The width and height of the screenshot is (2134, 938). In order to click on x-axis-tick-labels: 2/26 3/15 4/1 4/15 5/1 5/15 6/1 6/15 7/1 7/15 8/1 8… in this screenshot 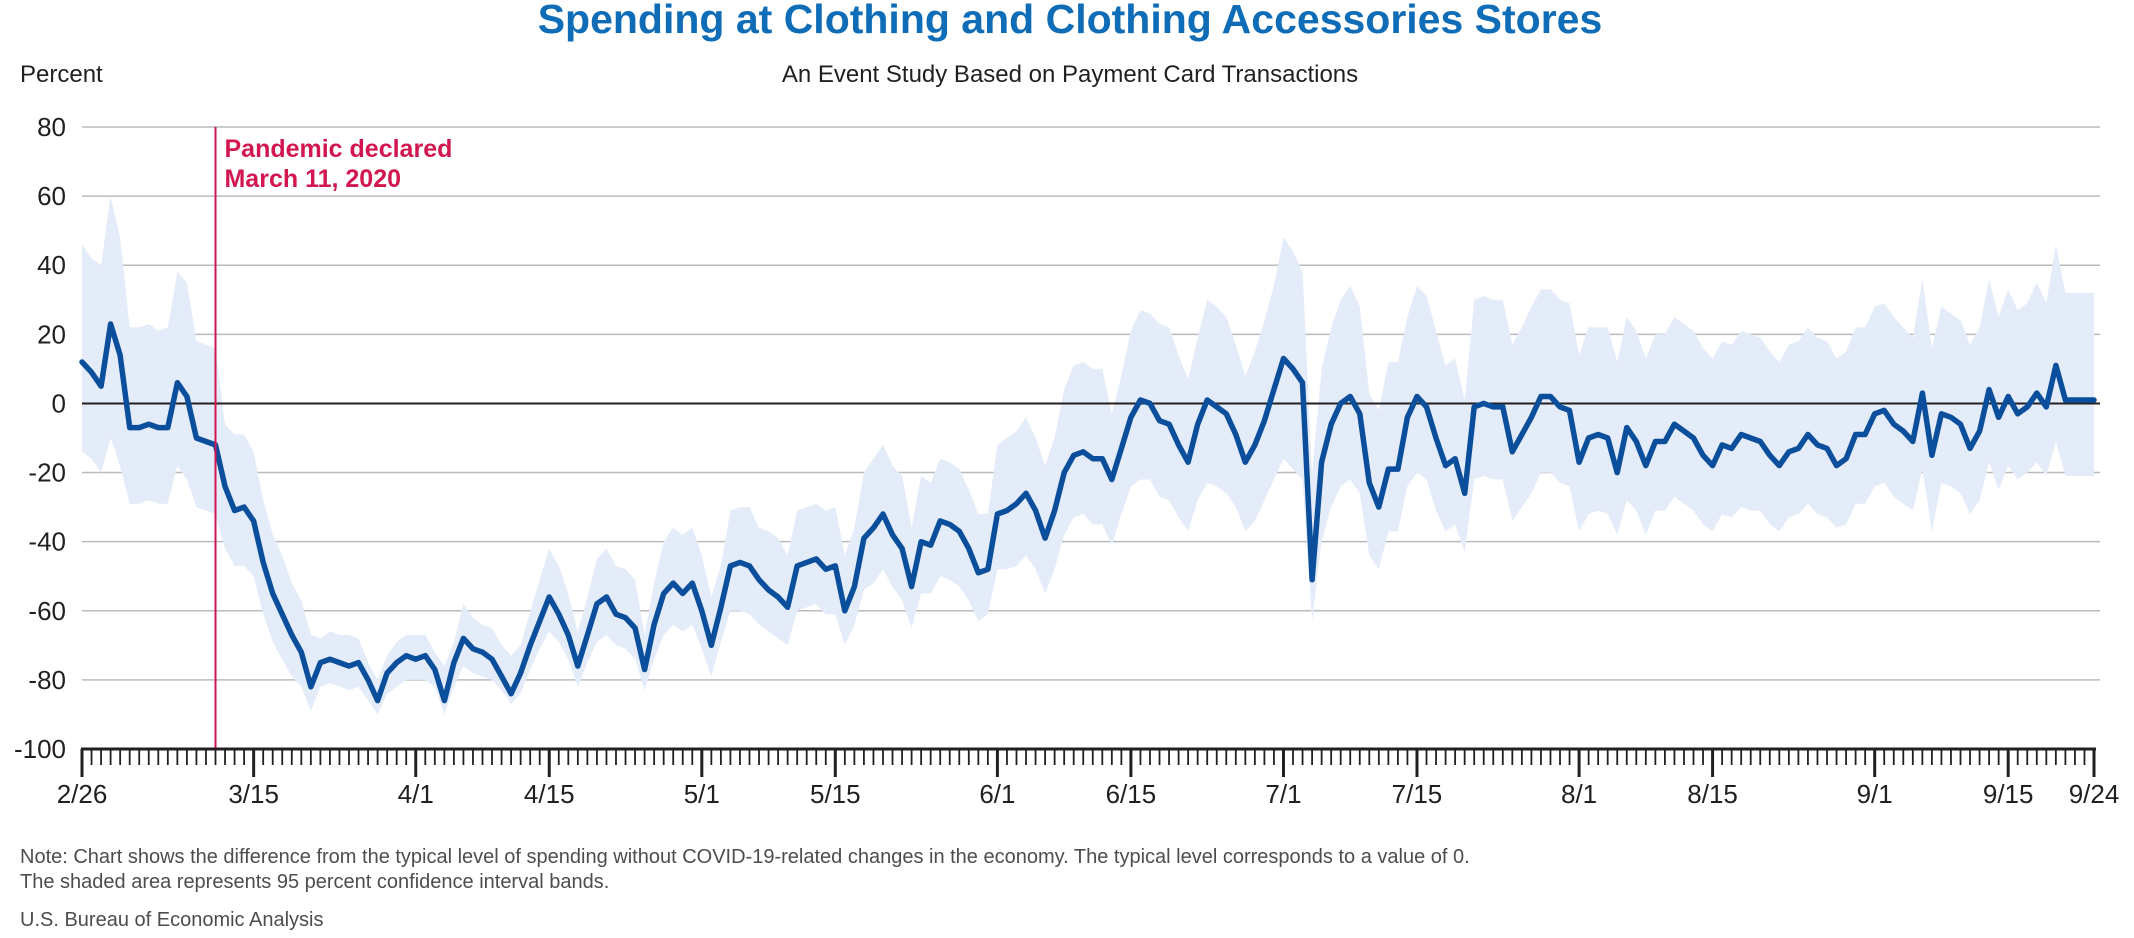, I will do `click(1088, 794)`.